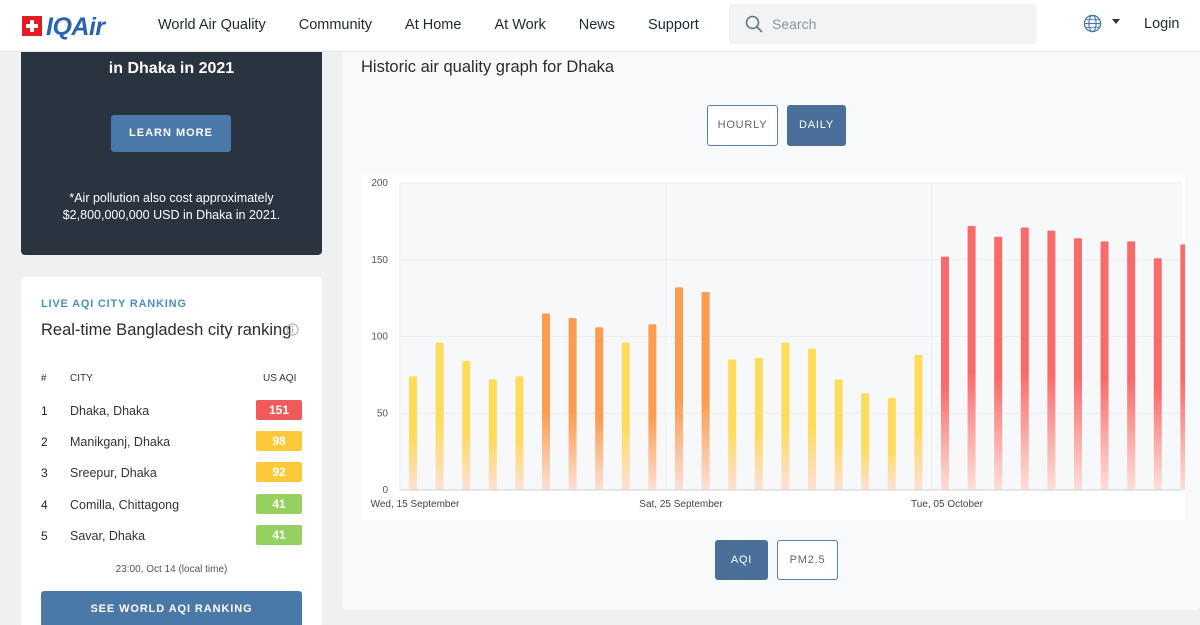 This screenshot has height=625, width=1200. Describe the element at coordinates (44, 378) in the screenshot. I see `column-header-rank: #` at that location.